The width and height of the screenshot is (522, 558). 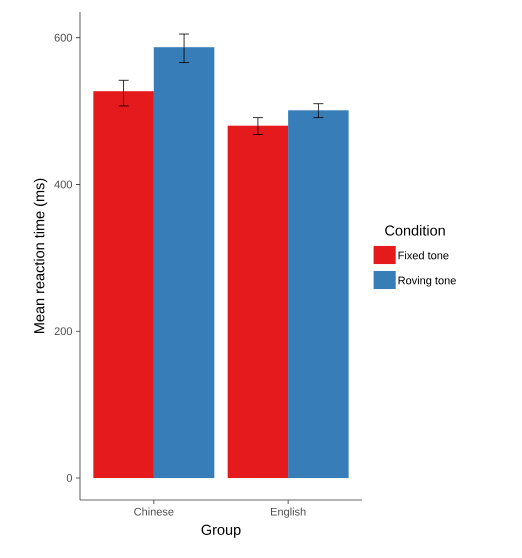 I want to click on x-tick-label: English, so click(x=288, y=513).